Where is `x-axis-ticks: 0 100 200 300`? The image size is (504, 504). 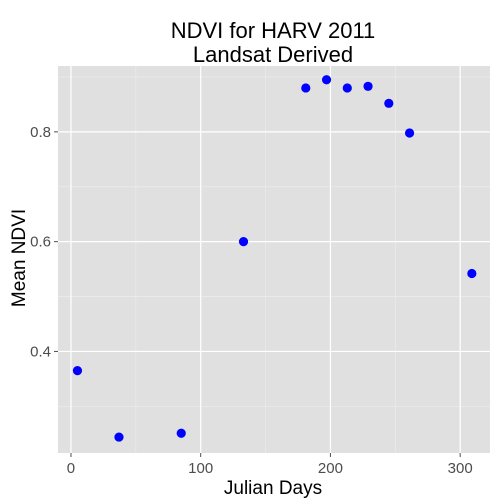
x-axis-ticks: 0 100 200 300 is located at coordinates (270, 465).